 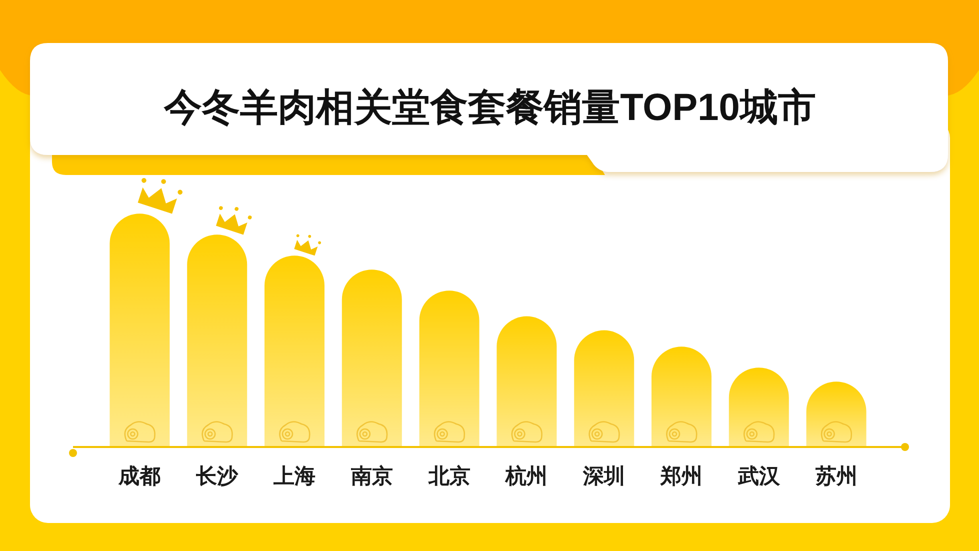 I want to click on x-tick-label: 上海, so click(x=294, y=476).